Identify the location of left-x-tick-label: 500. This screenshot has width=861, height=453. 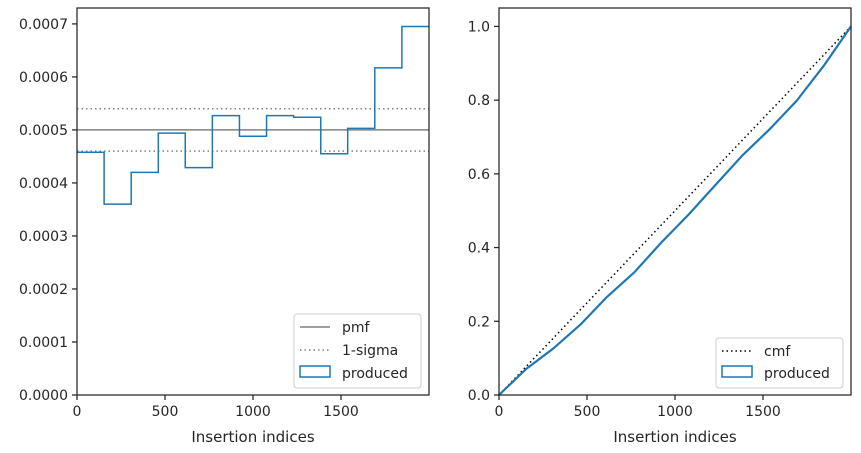
(165, 412).